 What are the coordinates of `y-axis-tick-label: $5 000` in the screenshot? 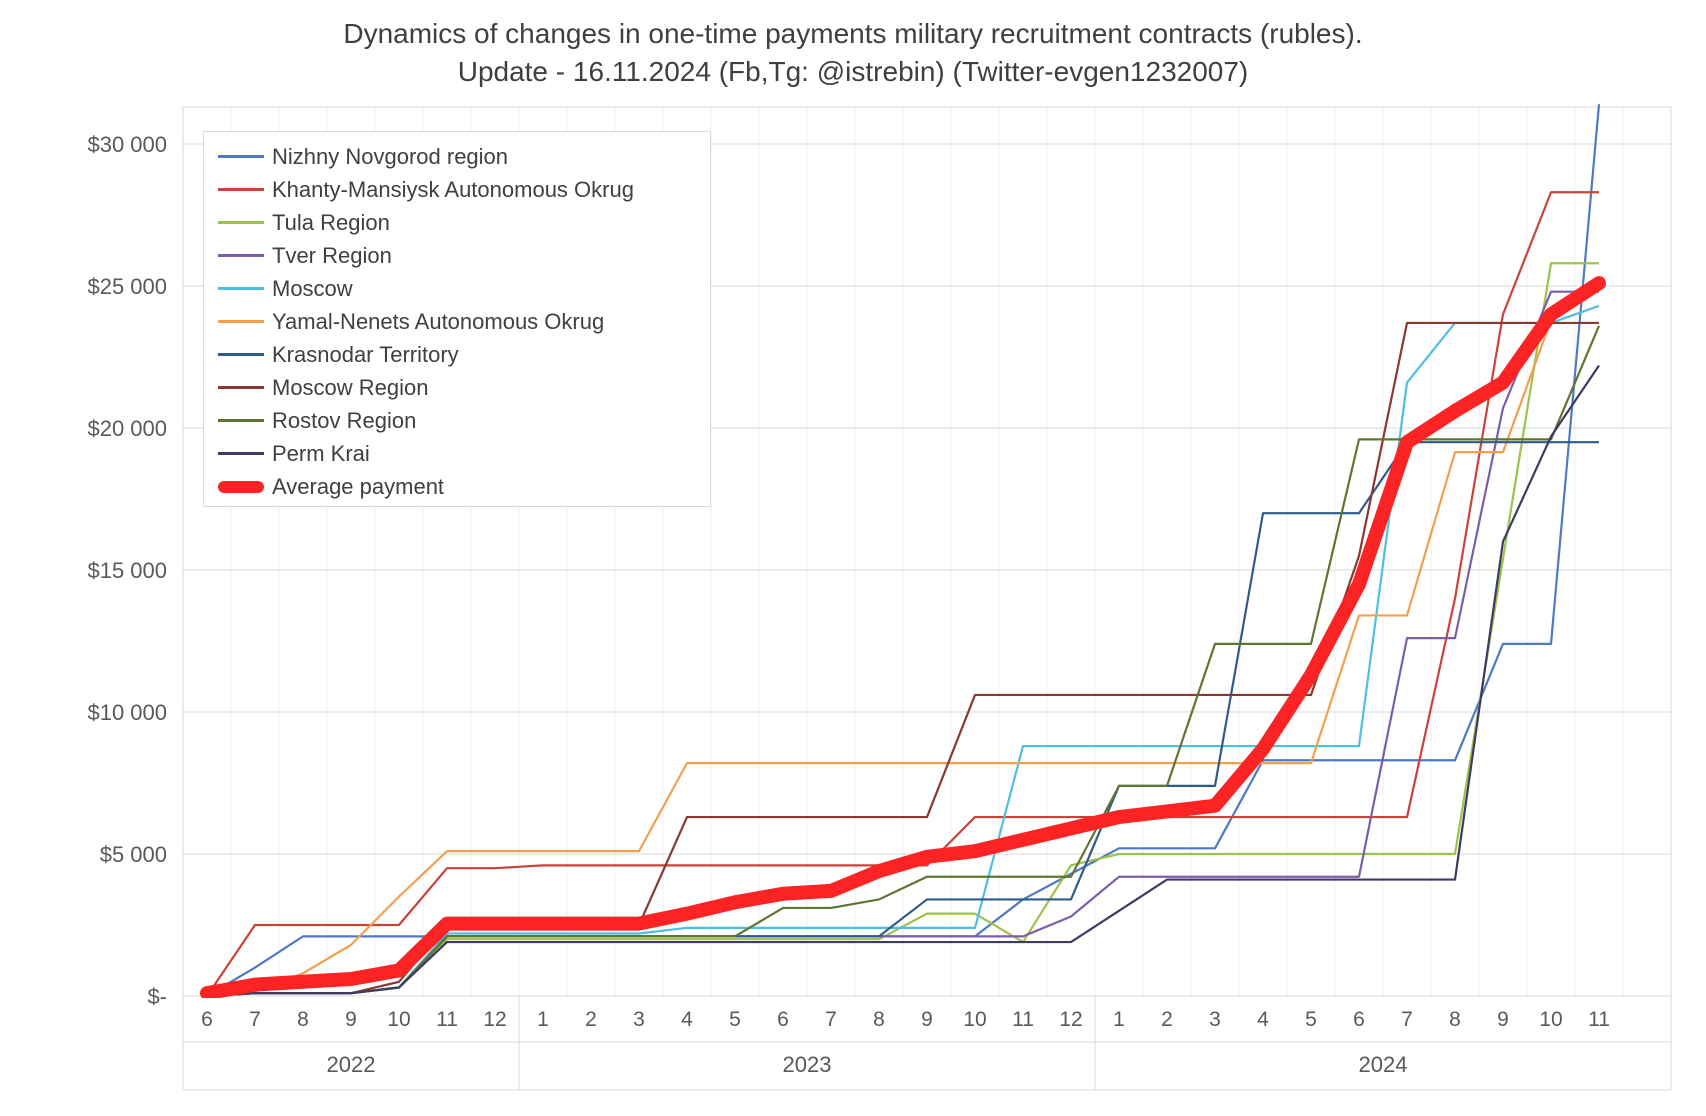 It's located at (133, 854).